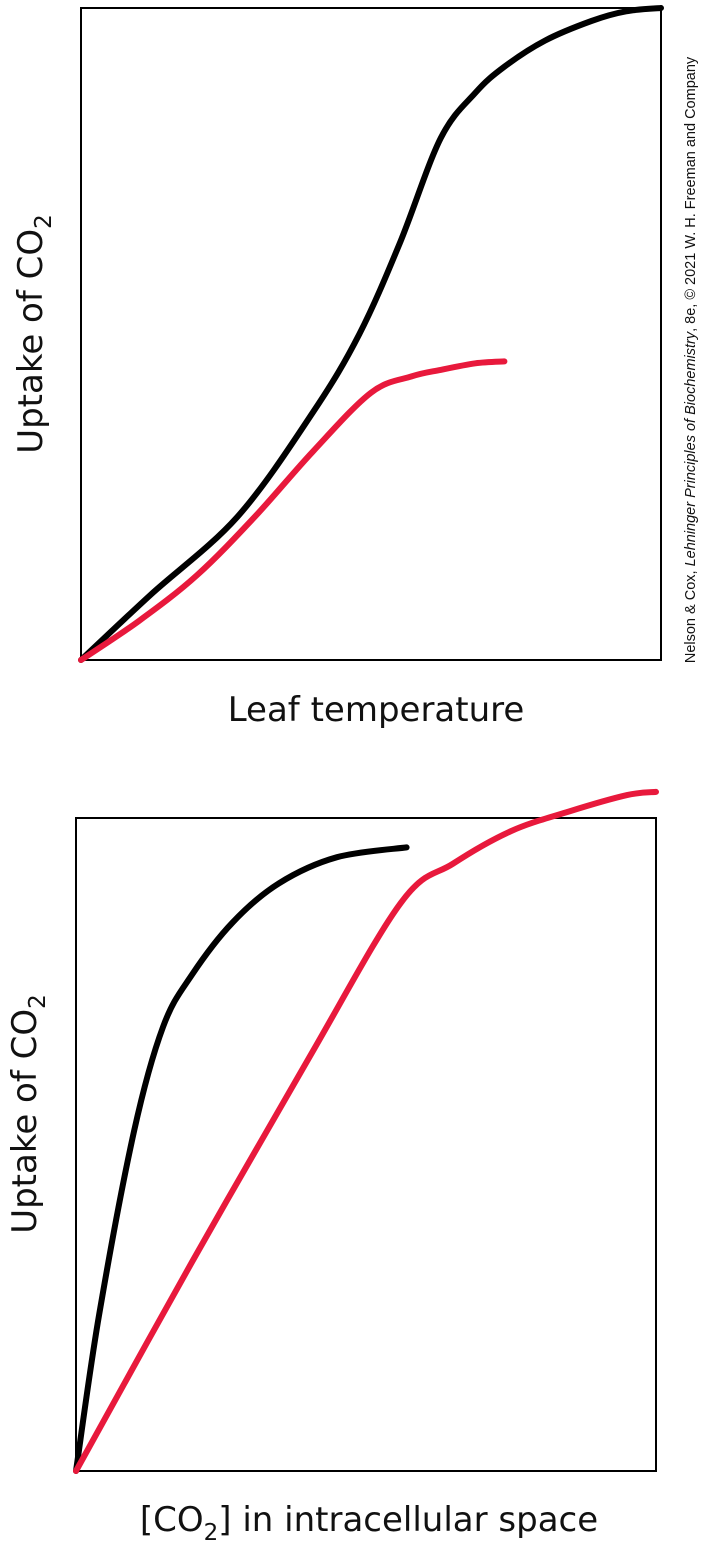  What do you see at coordinates (34, 334) in the screenshot?
I see `y-axis-label-top: Uptake of CO2` at bounding box center [34, 334].